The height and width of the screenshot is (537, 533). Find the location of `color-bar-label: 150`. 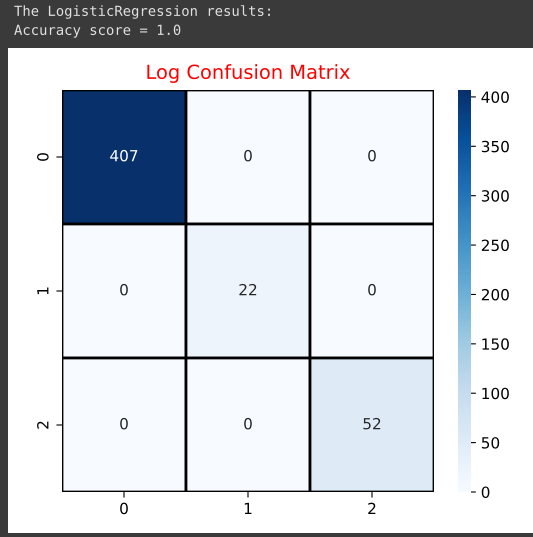

color-bar-label: 150 is located at coordinates (495, 344).